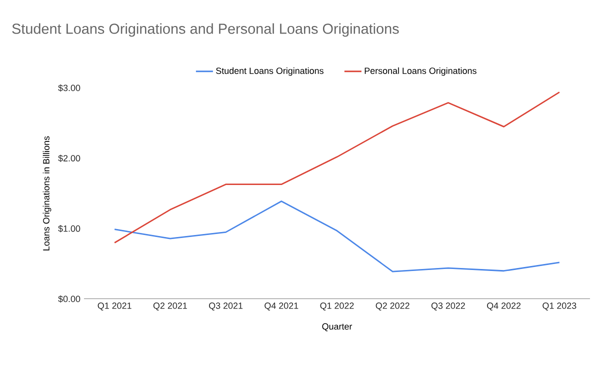 The width and height of the screenshot is (600, 371). Describe the element at coordinates (205, 30) in the screenshot. I see `chart-title: Student Loans Originations and Personal Loans Originations` at that location.